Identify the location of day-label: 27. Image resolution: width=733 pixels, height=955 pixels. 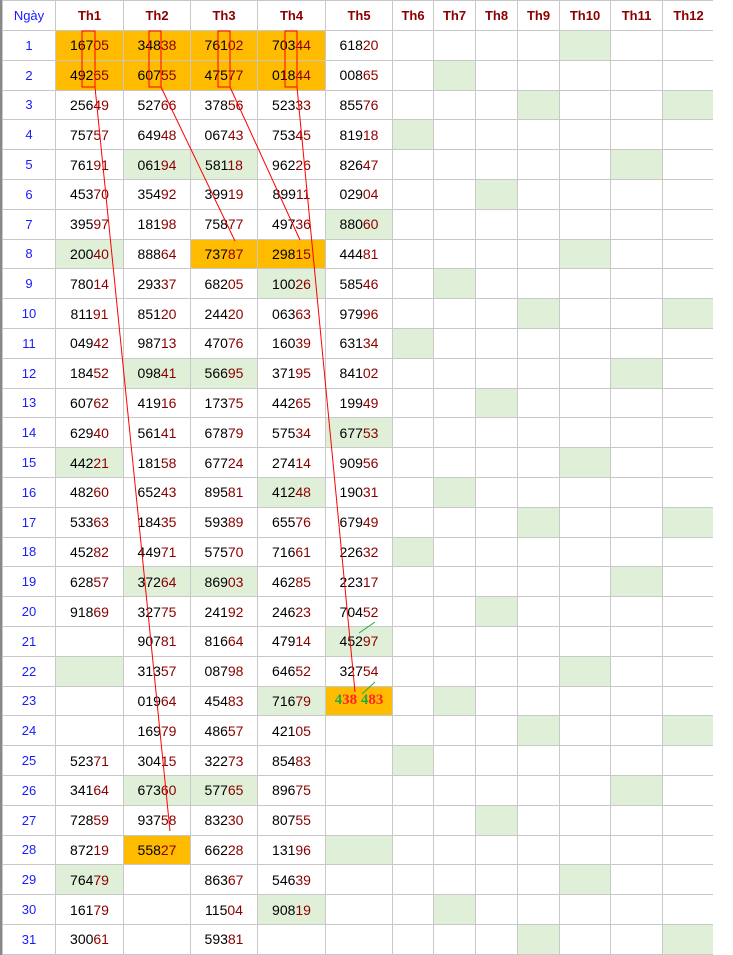
(29, 820).